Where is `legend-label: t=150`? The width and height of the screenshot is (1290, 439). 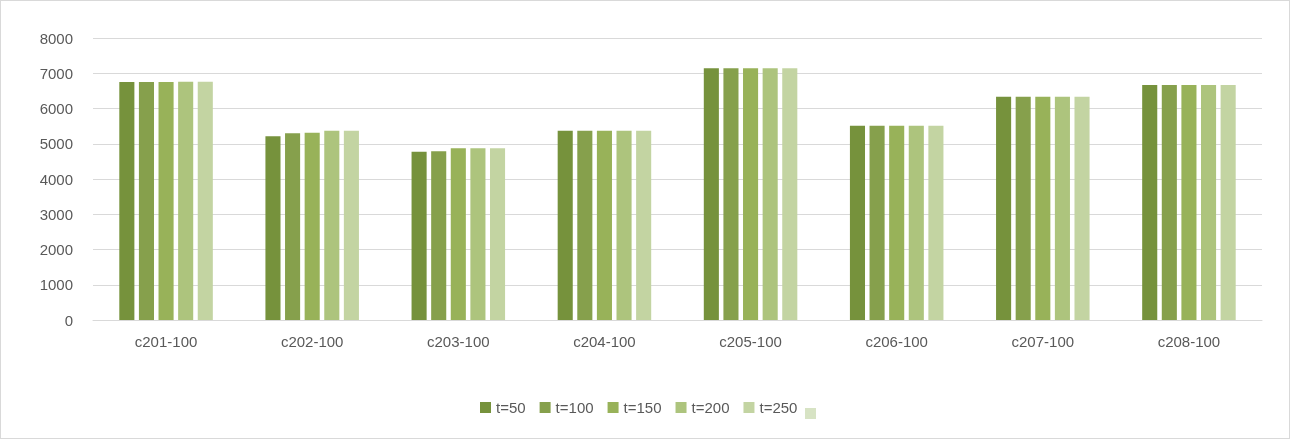
legend-label: t=150 is located at coordinates (642, 407).